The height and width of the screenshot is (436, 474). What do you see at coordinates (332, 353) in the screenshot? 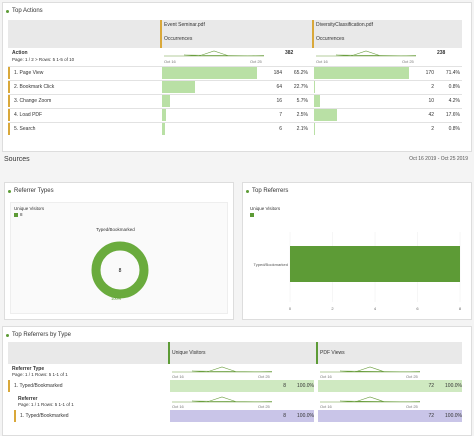
I see `column-name: PDF Views` at bounding box center [332, 353].